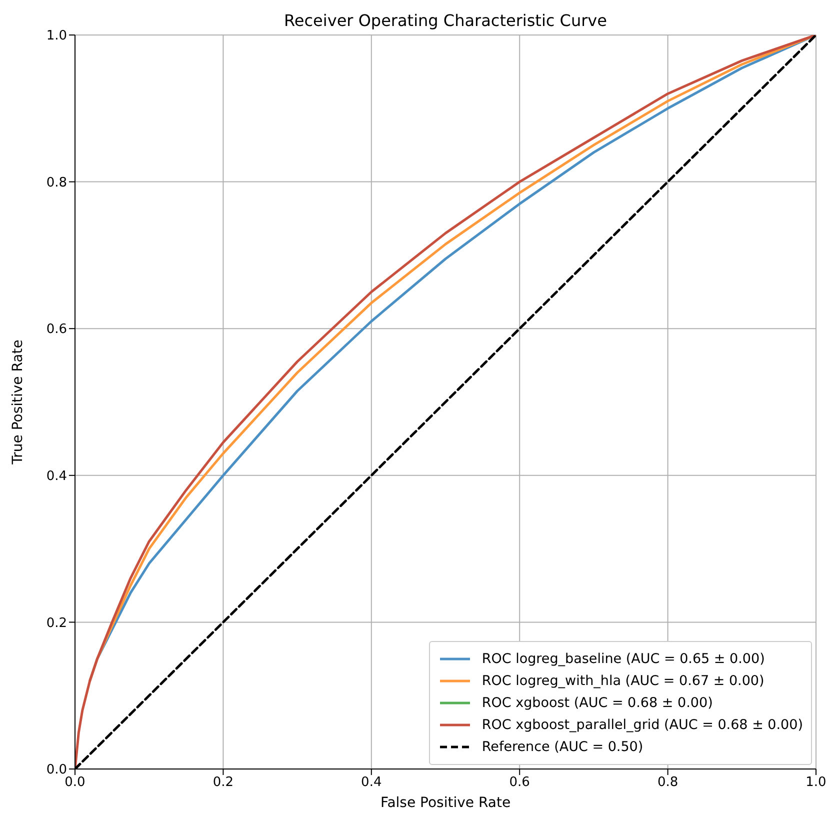 This screenshot has height=823, width=827. I want to click on y-axis-title: True Positive Rate, so click(18, 403).